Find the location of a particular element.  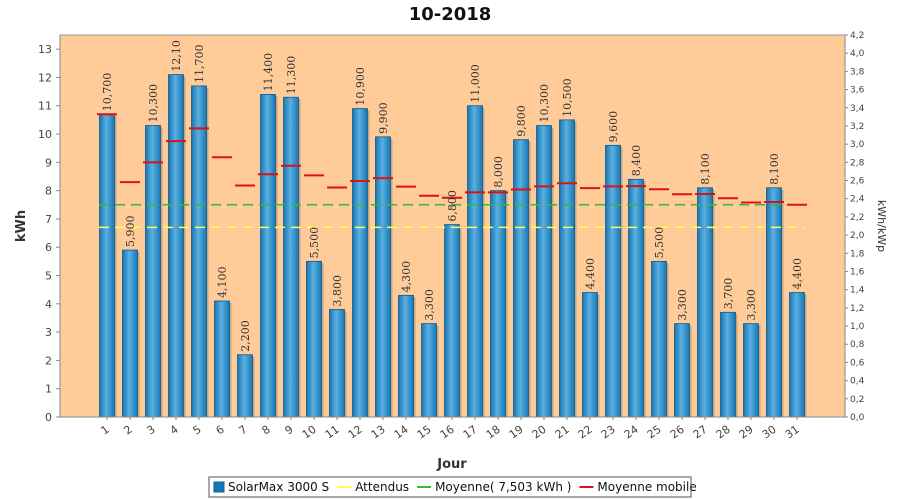

y2-tick-label: 3,0 is located at coordinates (857, 145).